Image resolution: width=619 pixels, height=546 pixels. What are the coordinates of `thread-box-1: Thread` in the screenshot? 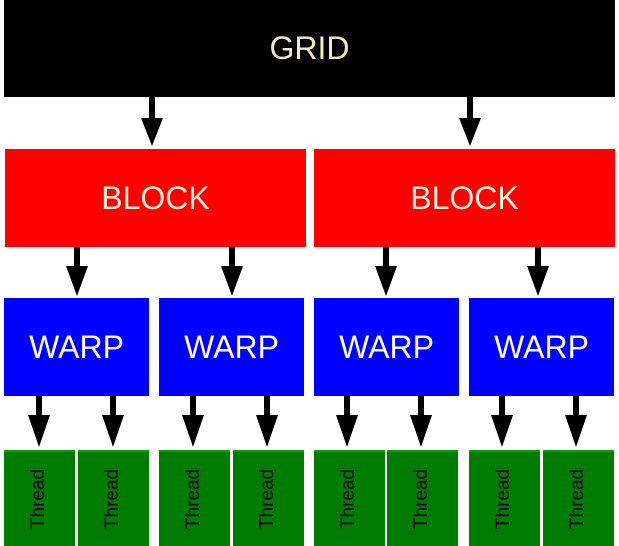 It's located at (39, 498).